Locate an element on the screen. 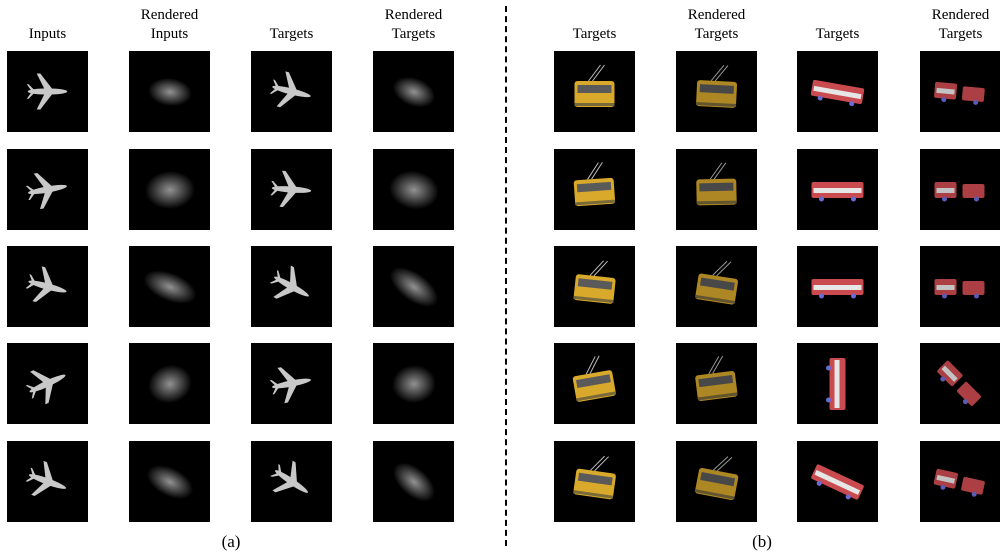 This screenshot has width=1000, height=554. column-header: Rendered Inputs is located at coordinates (170, 25).